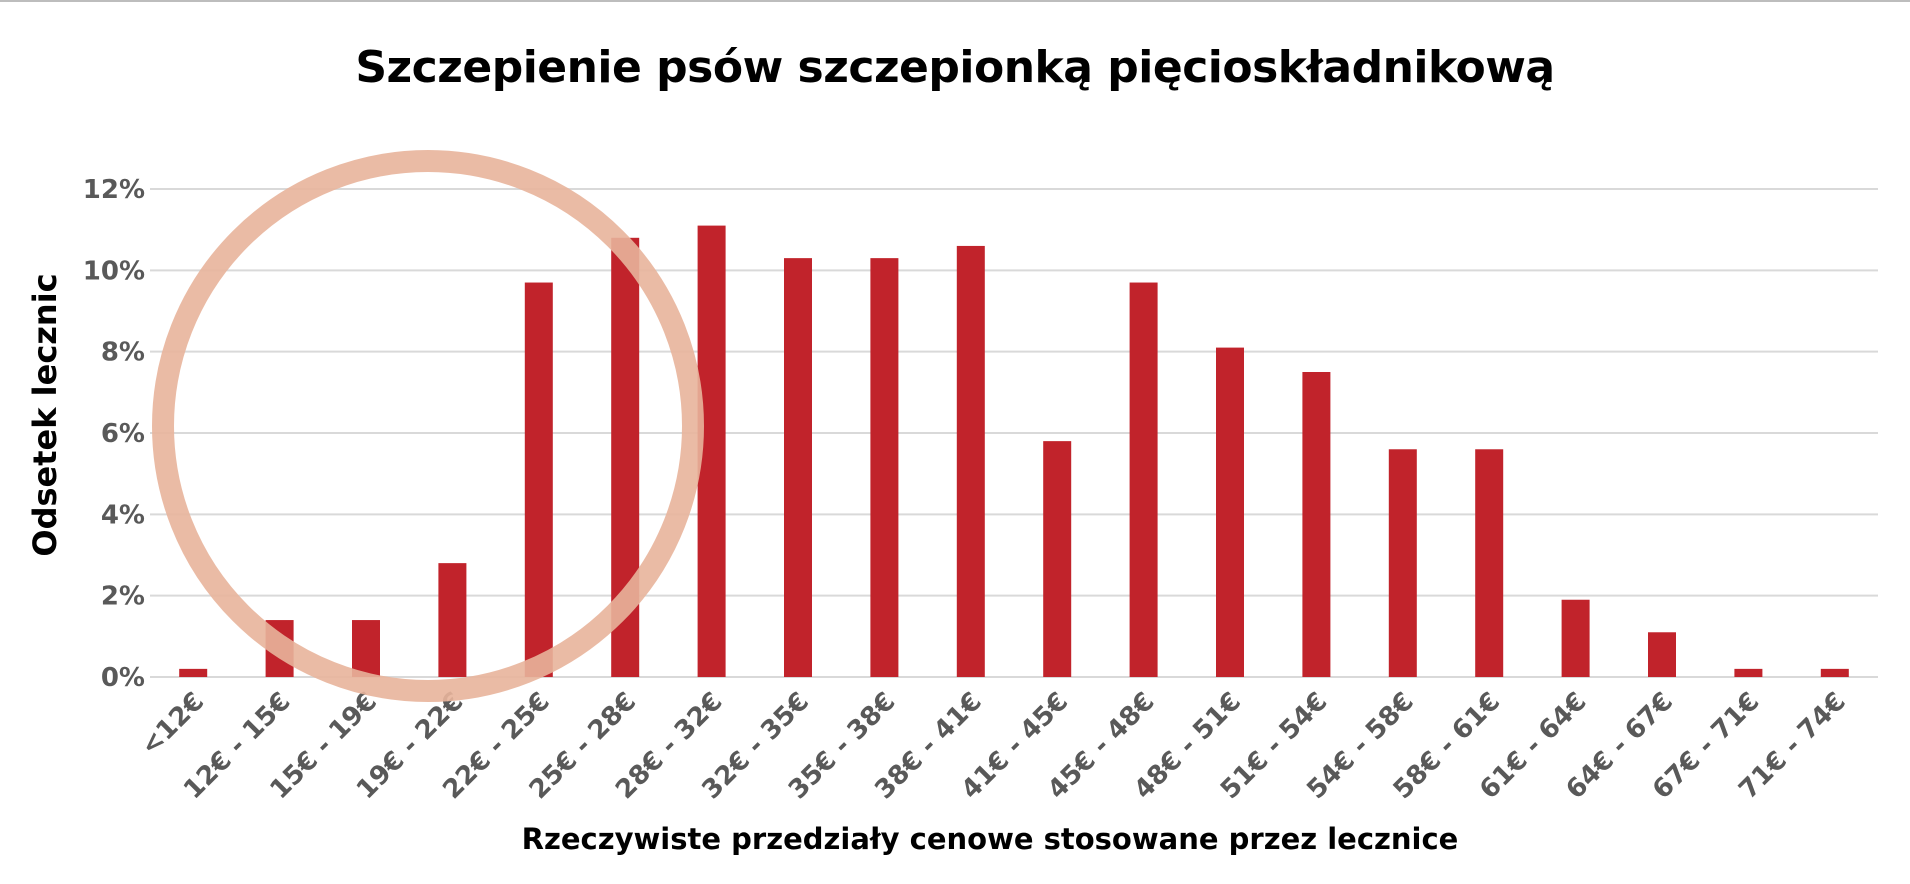  Describe the element at coordinates (172, 724) in the screenshot. I see `x-tick-label: <12€` at that location.